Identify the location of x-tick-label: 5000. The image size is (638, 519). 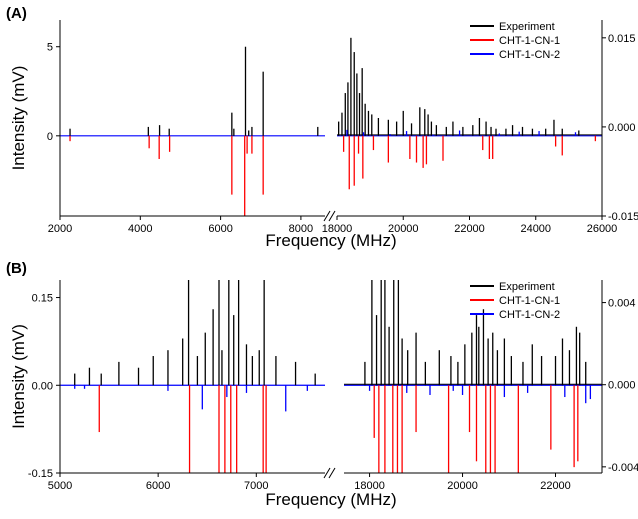
(60, 486).